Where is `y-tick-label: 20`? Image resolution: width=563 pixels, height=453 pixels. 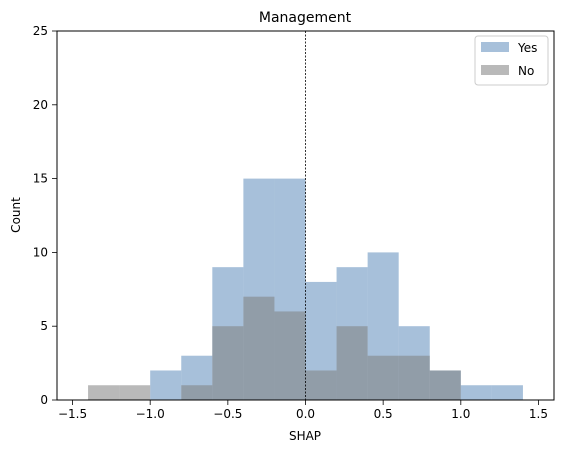 y-tick-label: 20 is located at coordinates (40, 105).